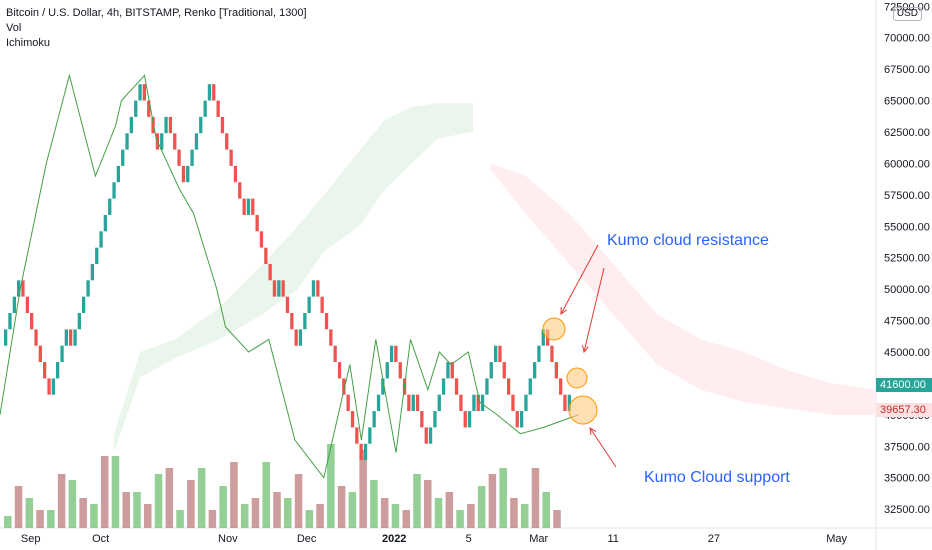 This screenshot has height=550, width=932. What do you see at coordinates (907, 479) in the screenshot?
I see `price-tick-label: 35000.00` at bounding box center [907, 479].